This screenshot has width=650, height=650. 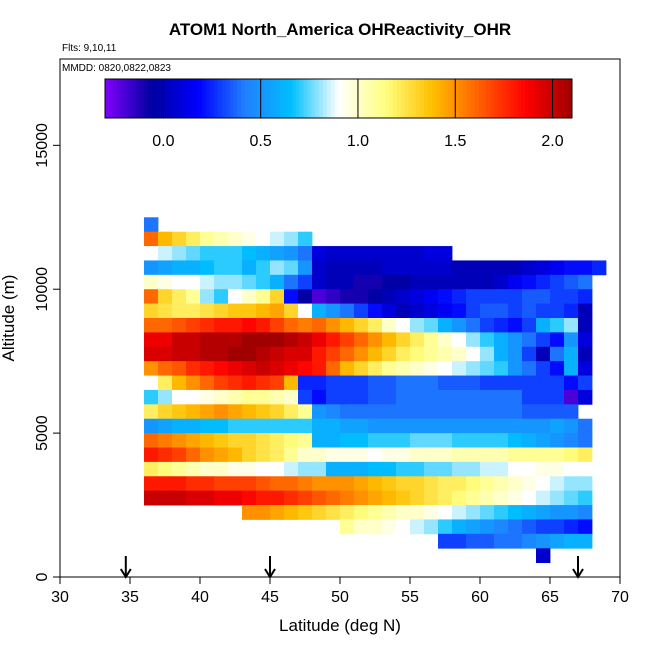 What do you see at coordinates (270, 597) in the screenshot?
I see `x-tick-label: 45` at bounding box center [270, 597].